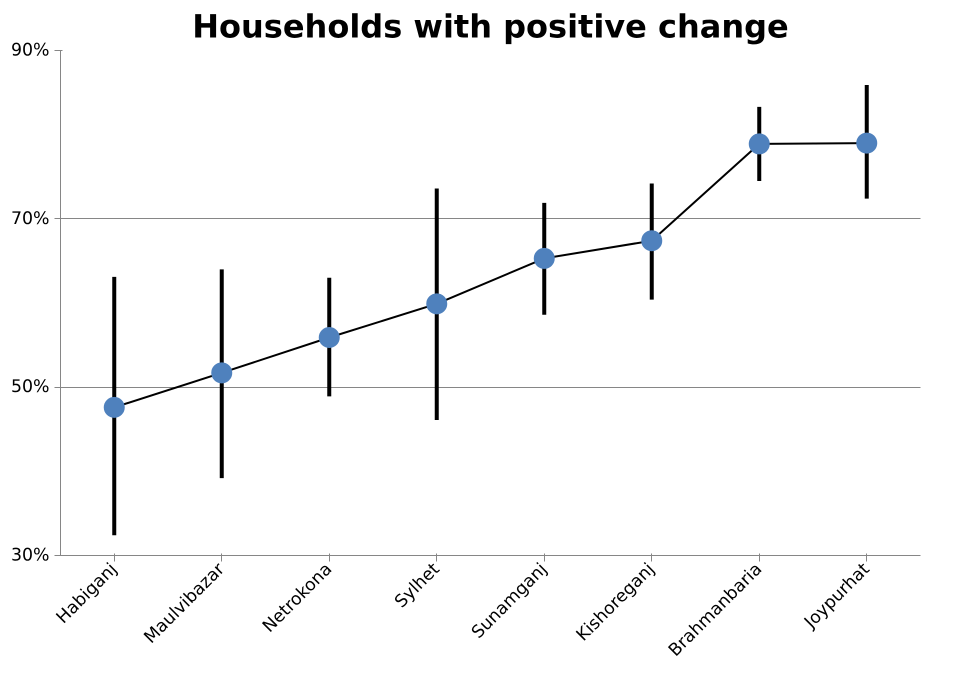 This screenshot has height=681, width=959. I want to click on y-tick-label: 30%, so click(30, 556).